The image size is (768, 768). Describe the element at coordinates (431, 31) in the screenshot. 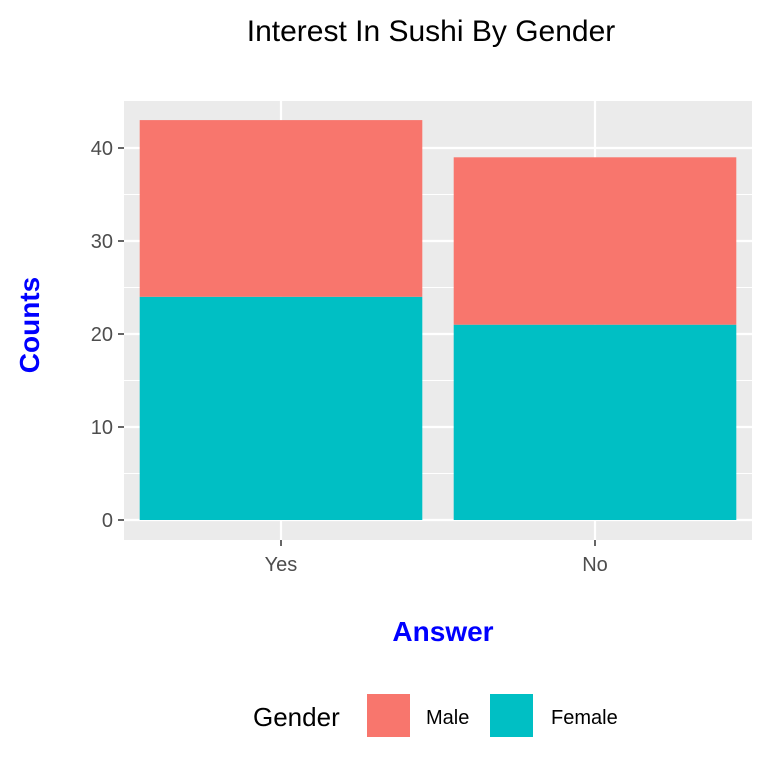

I see `chart-title: Interest In Sushi By Gender` at that location.